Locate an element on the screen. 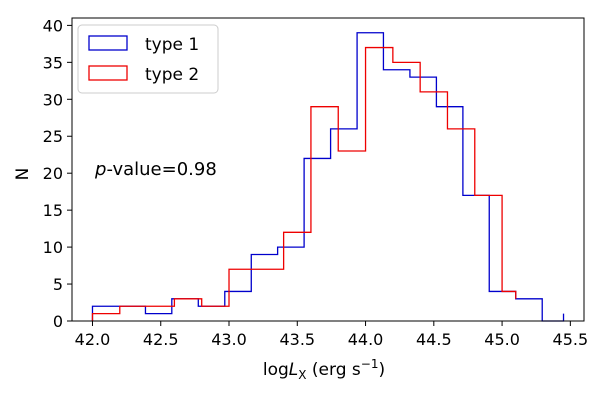 The image size is (600, 400). x-tick-label: 44.5 is located at coordinates (434, 339).